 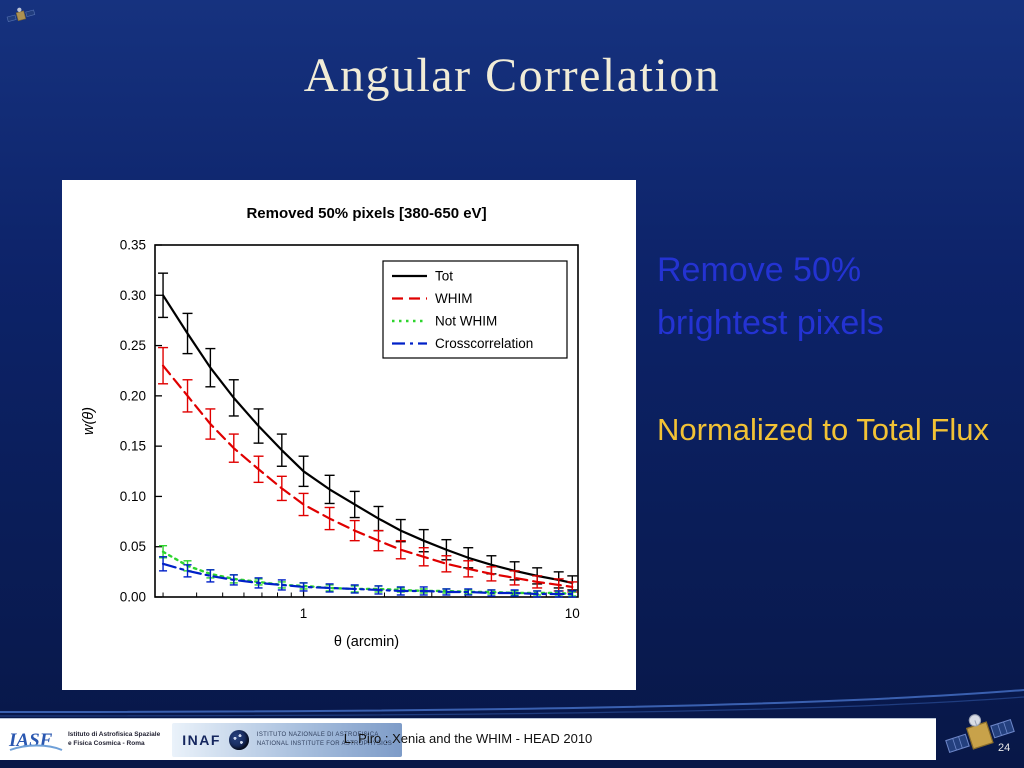 I want to click on svg-text: θ (arcmin), so click(x=366, y=642).